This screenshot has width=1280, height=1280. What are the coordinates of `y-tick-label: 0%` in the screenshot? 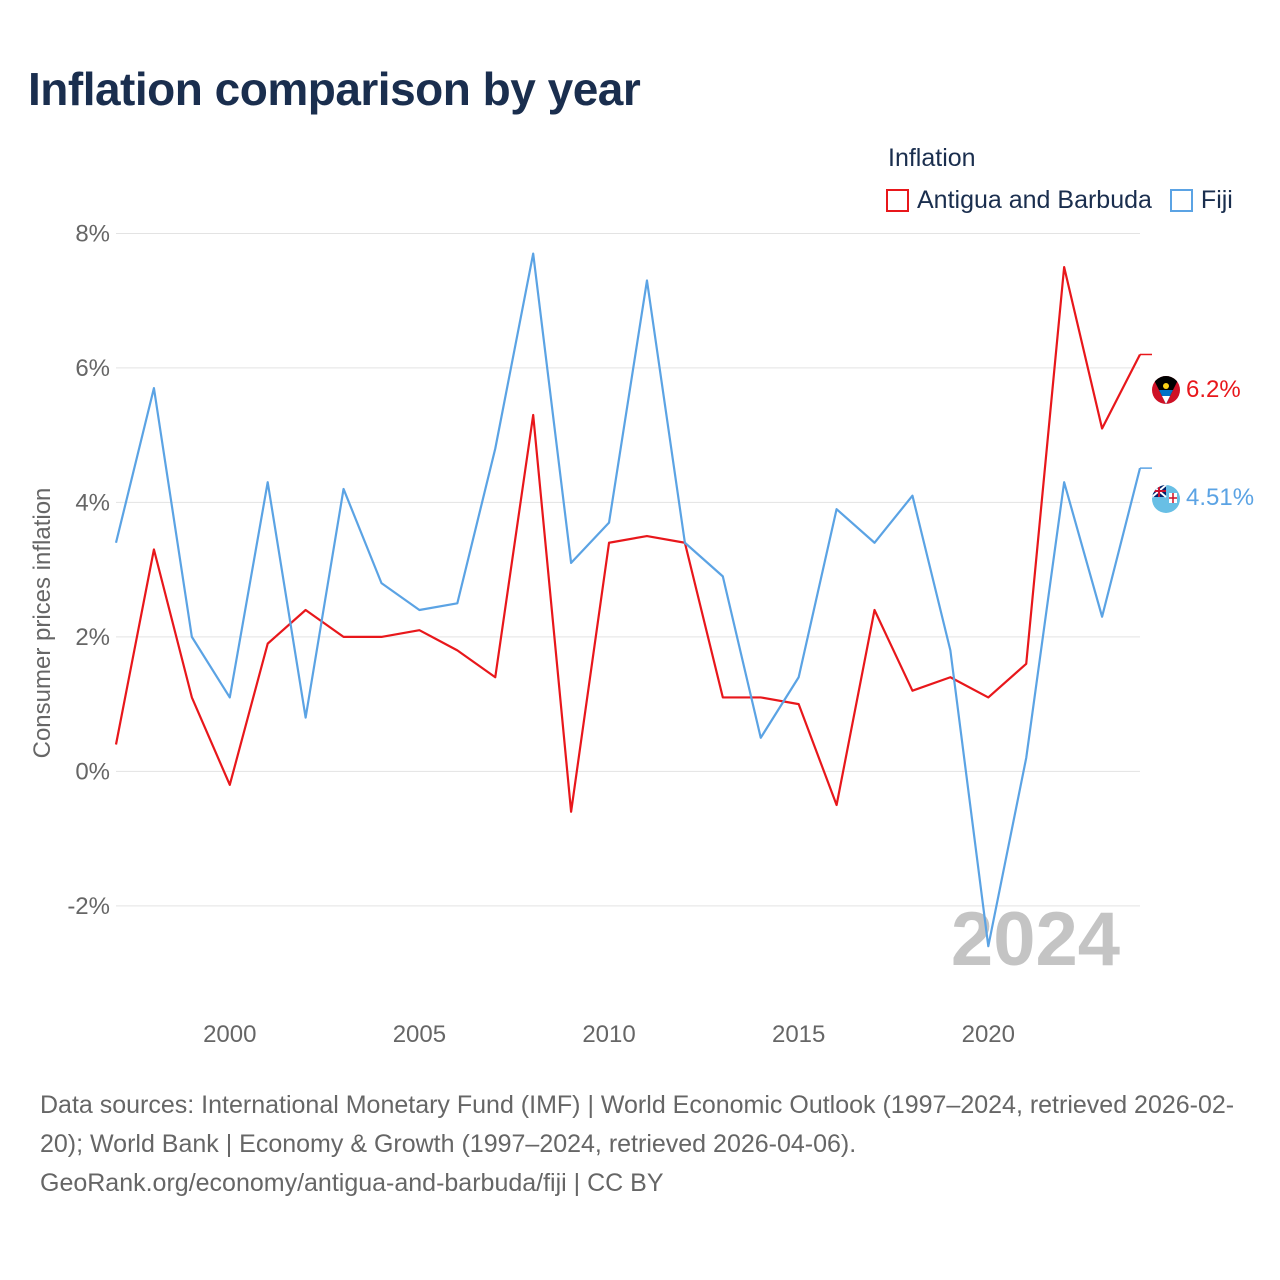 It's located at (92, 771).